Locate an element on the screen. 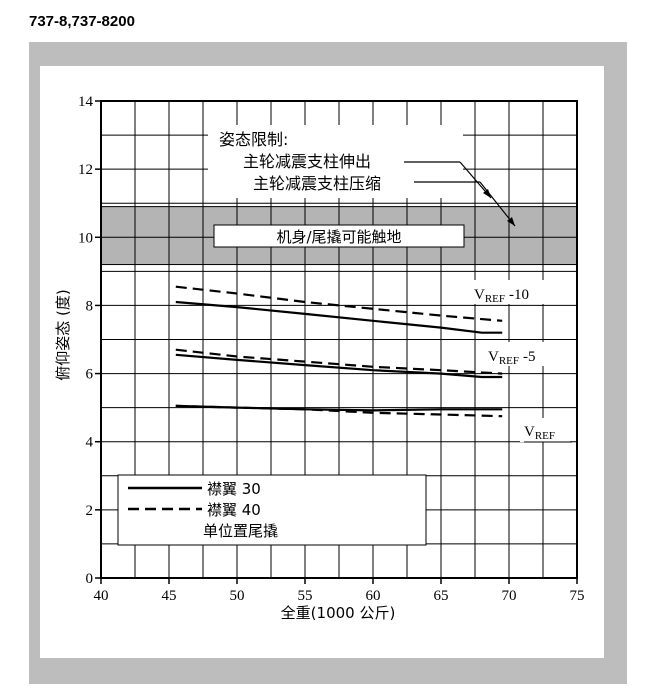 The image size is (672, 688). band-label: 机身/尾撬可能触地 is located at coordinates (338, 237).